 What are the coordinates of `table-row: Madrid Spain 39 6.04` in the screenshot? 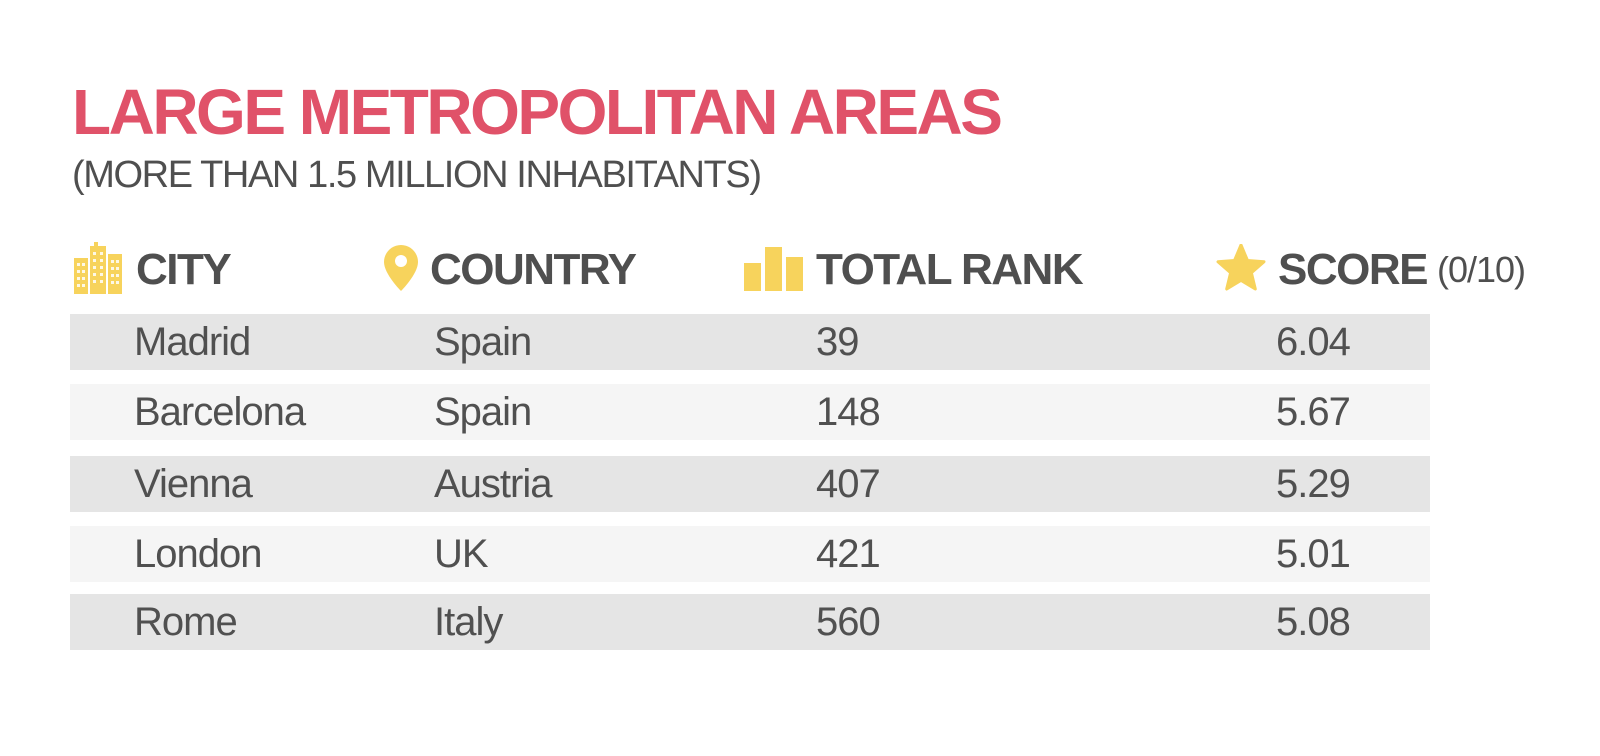 It's located at (750, 342).